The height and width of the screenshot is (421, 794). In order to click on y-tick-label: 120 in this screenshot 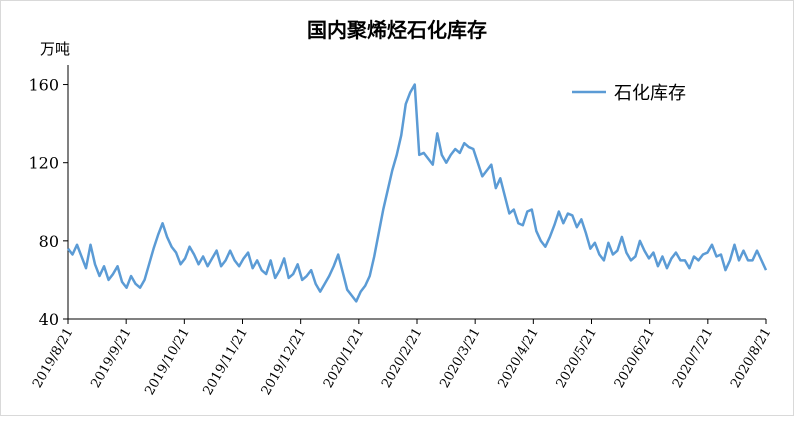, I will do `click(43, 163)`.